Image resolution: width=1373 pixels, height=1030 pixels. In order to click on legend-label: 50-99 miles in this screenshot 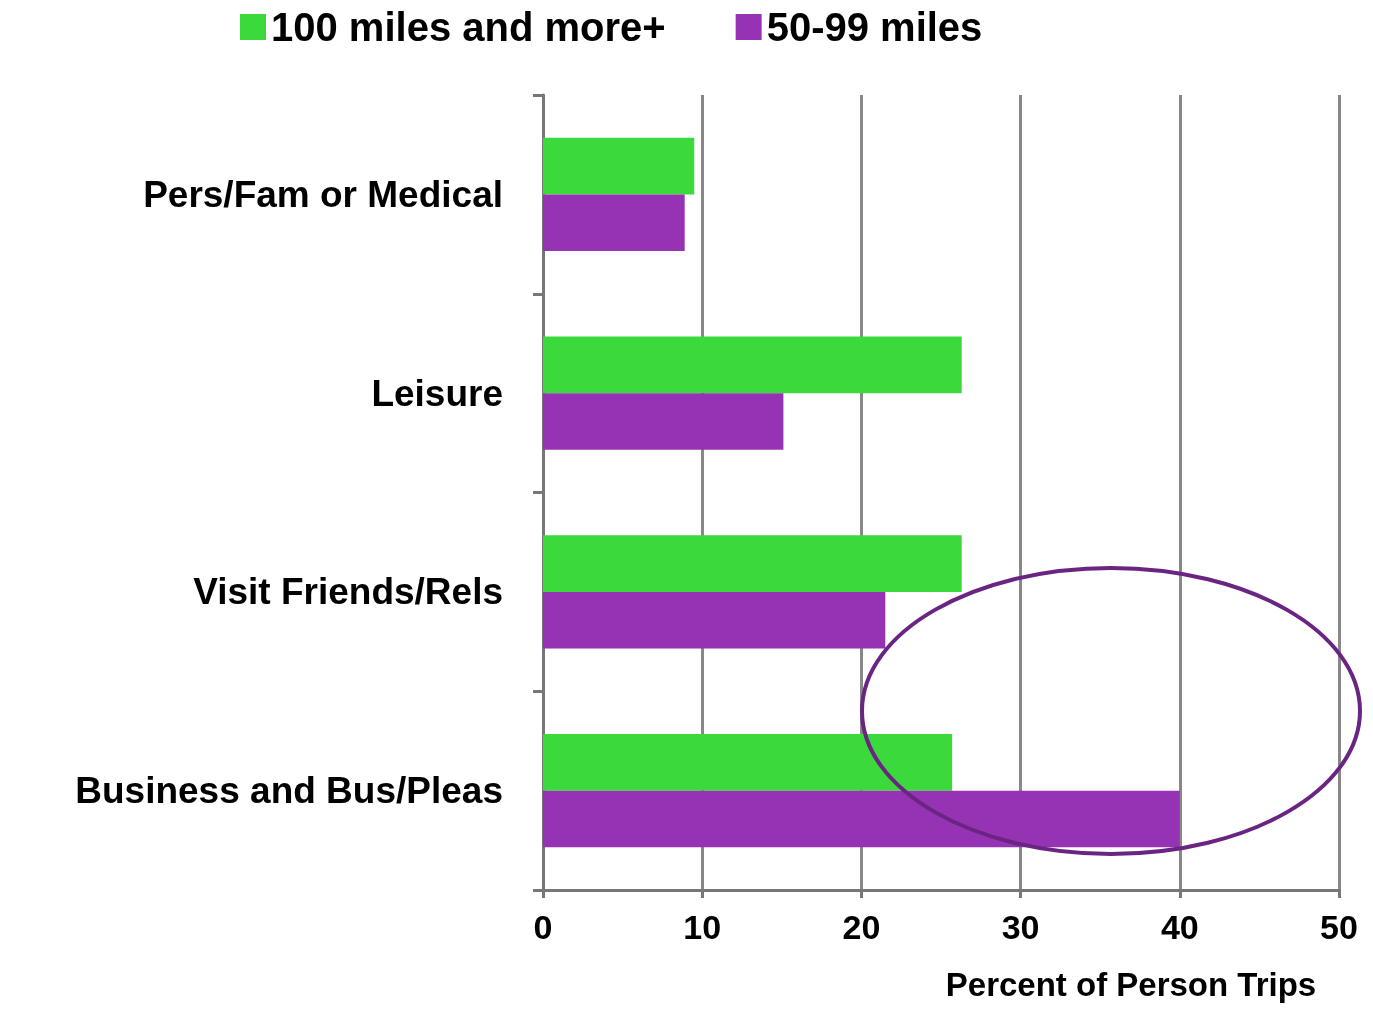, I will do `click(874, 27)`.